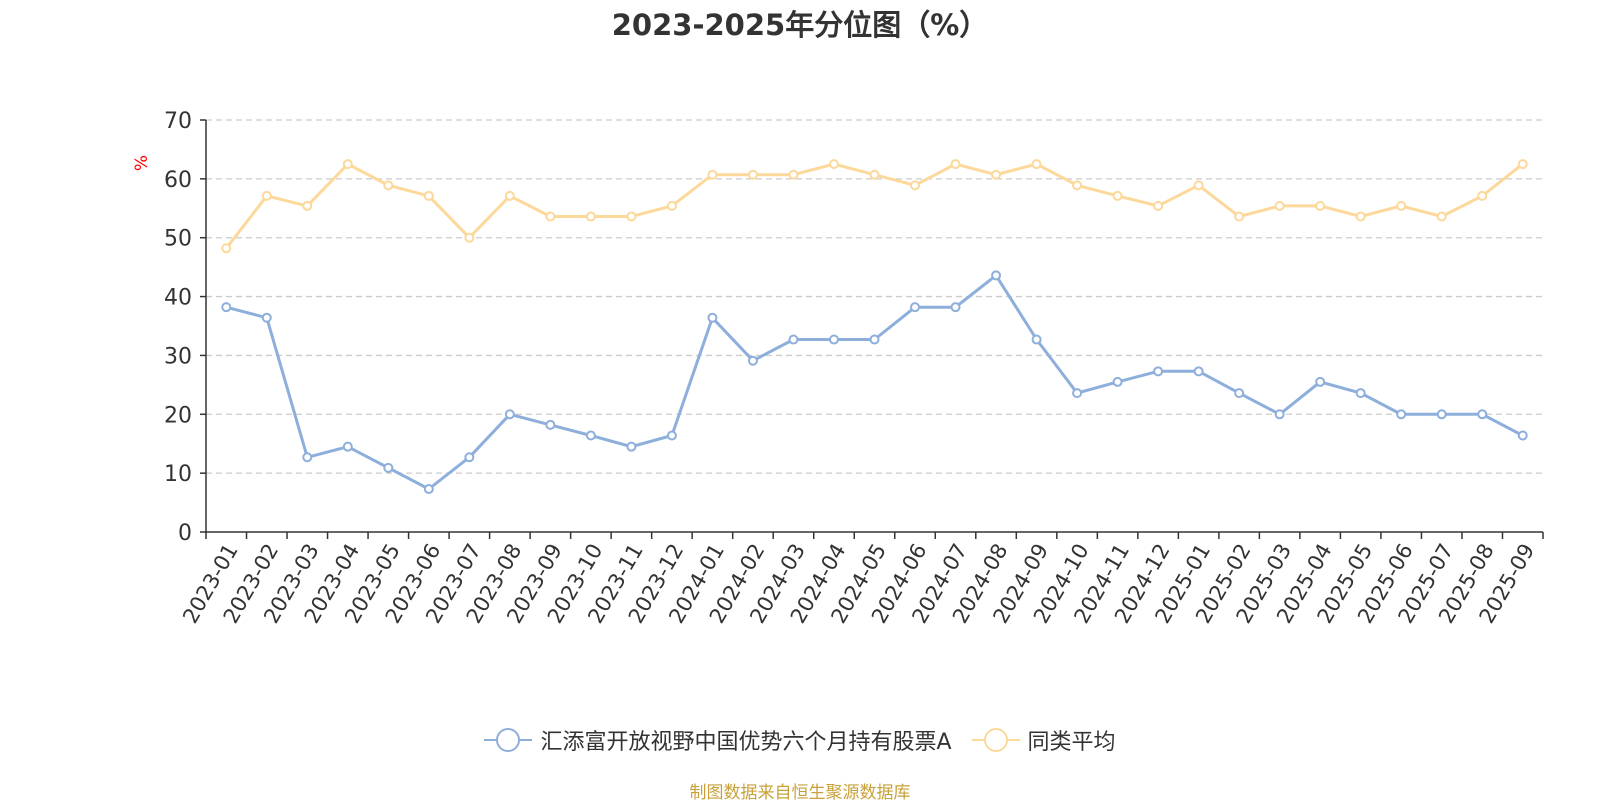  I want to click on legend-item-category-average: 同类平均, so click(1043, 740).